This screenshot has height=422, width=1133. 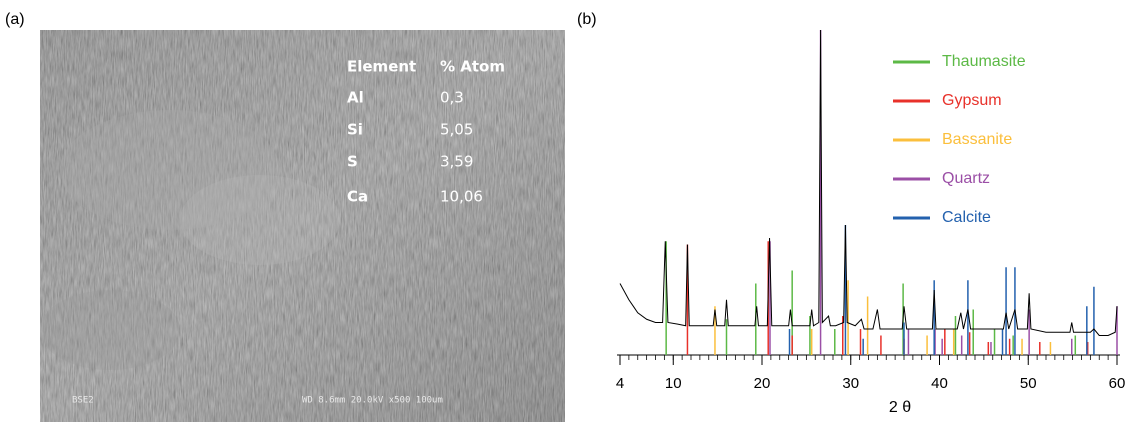 I want to click on legend-label: Gypsum, so click(x=972, y=100).